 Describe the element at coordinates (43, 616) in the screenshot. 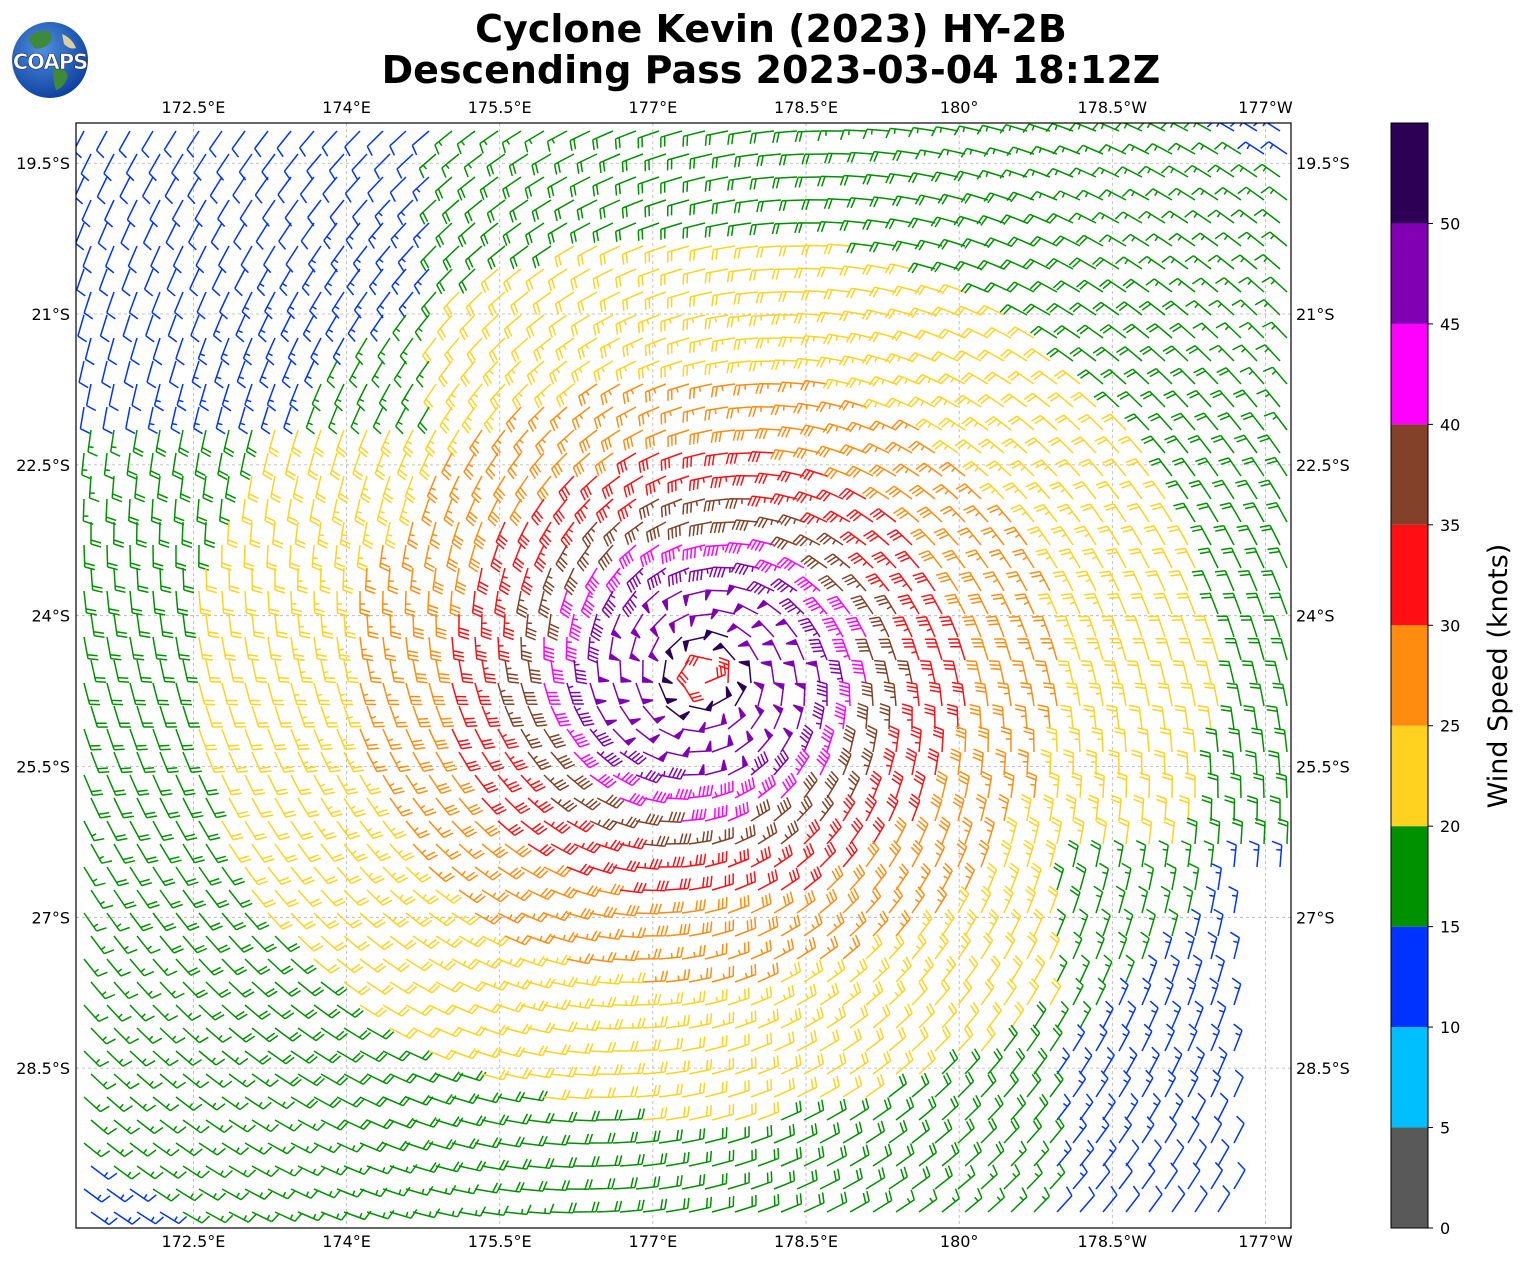

I see `lat-labels-left: 19.5°S21°S22.5°S24°S25.5°S27°S28.5°S` at that location.